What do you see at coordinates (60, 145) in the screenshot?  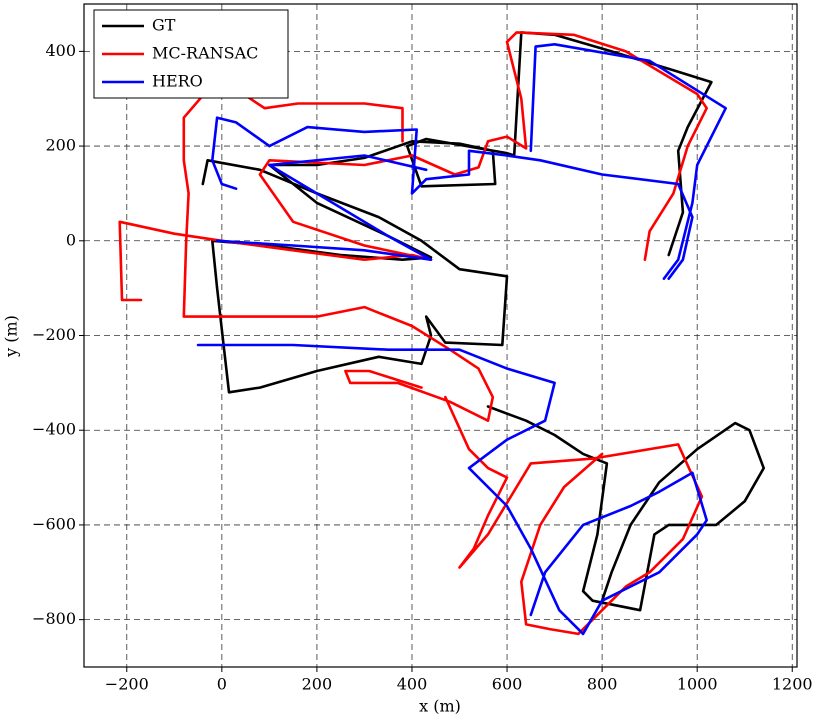 I see `y-tick-label: 200` at bounding box center [60, 145].